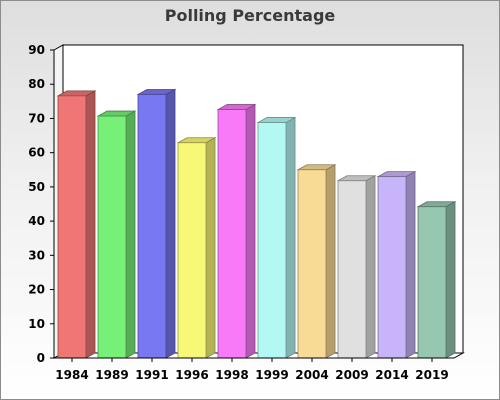 The width and height of the screenshot is (500, 400). Describe the element at coordinates (431, 375) in the screenshot. I see `x-tick-label: 2019` at that location.